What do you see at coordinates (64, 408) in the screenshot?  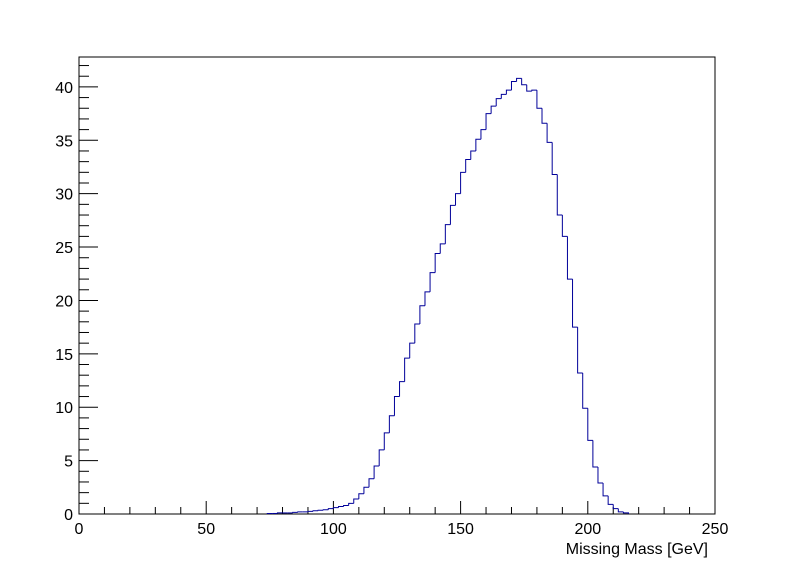 I see `y-tick-label: 10` at bounding box center [64, 408].